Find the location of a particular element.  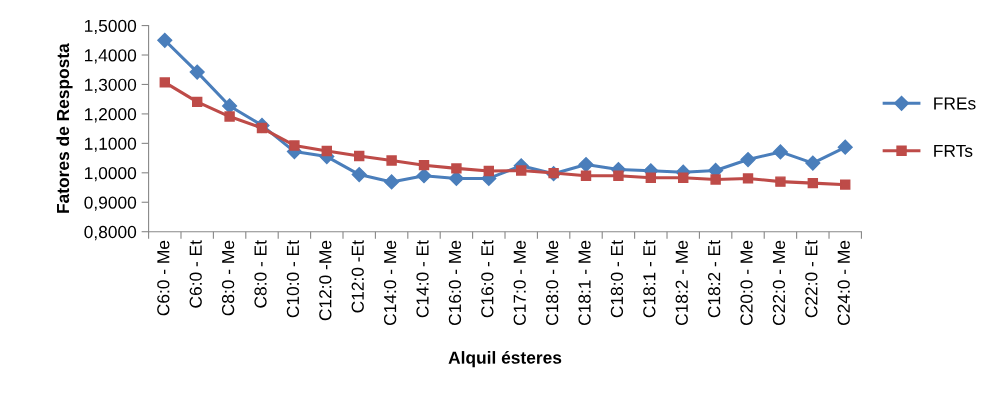

x-tick-label: C20:0 - Me is located at coordinates (746, 283).